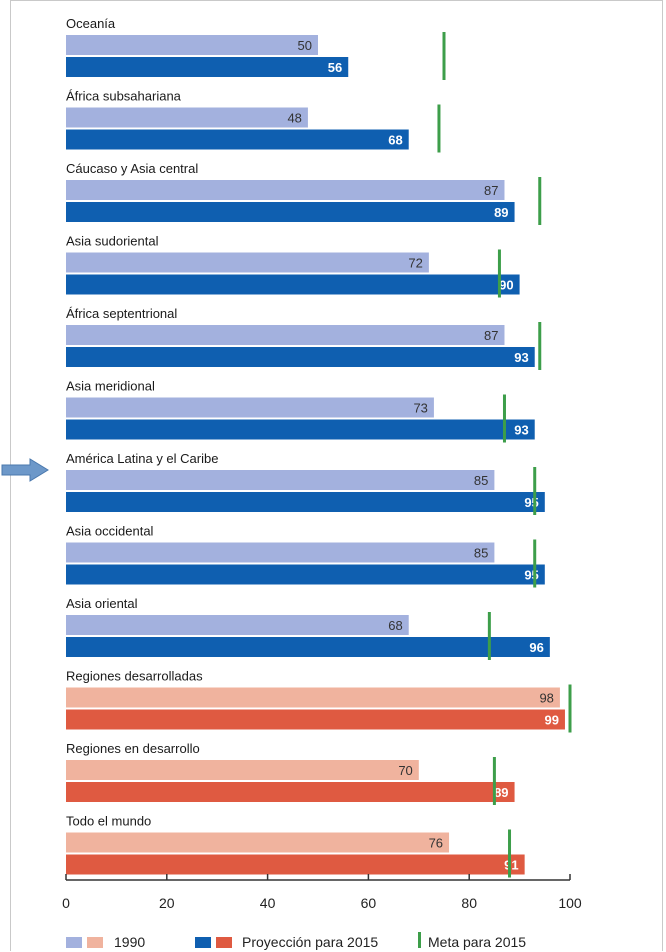  Describe the element at coordinates (134, 676) in the screenshot. I see `category-label: Regiones desarrolladas` at that location.